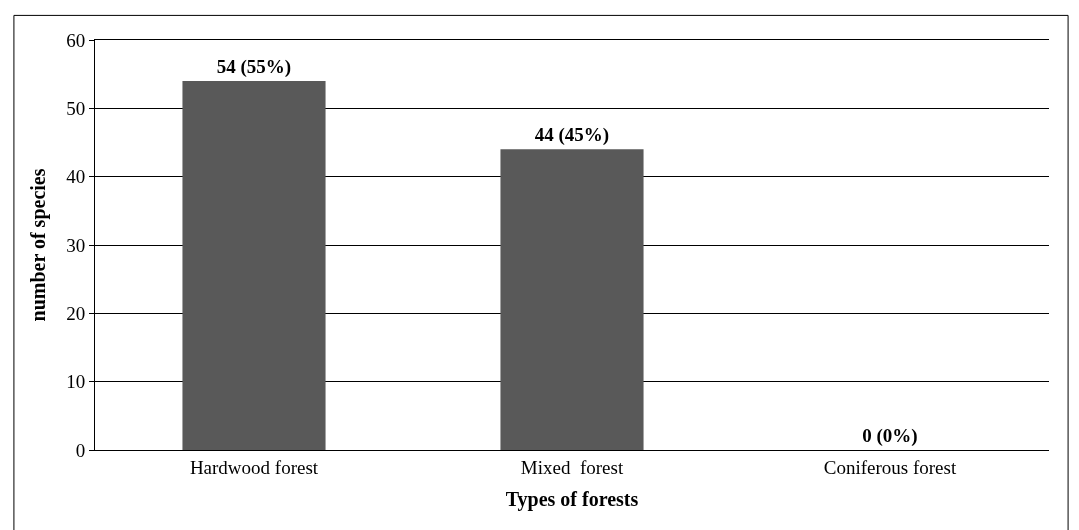  What do you see at coordinates (572, 467) in the screenshot?
I see `x-tick-label: Mixed forest` at bounding box center [572, 467].